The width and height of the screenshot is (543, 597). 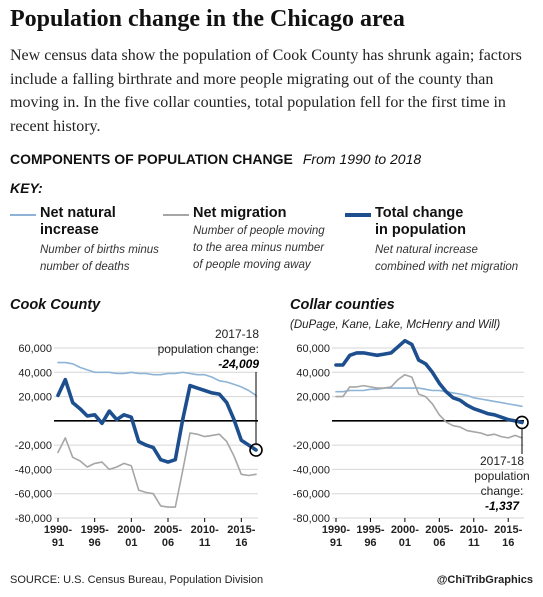 What do you see at coordinates (55, 305) in the screenshot?
I see `chart-title-cook: Cook County` at bounding box center [55, 305].